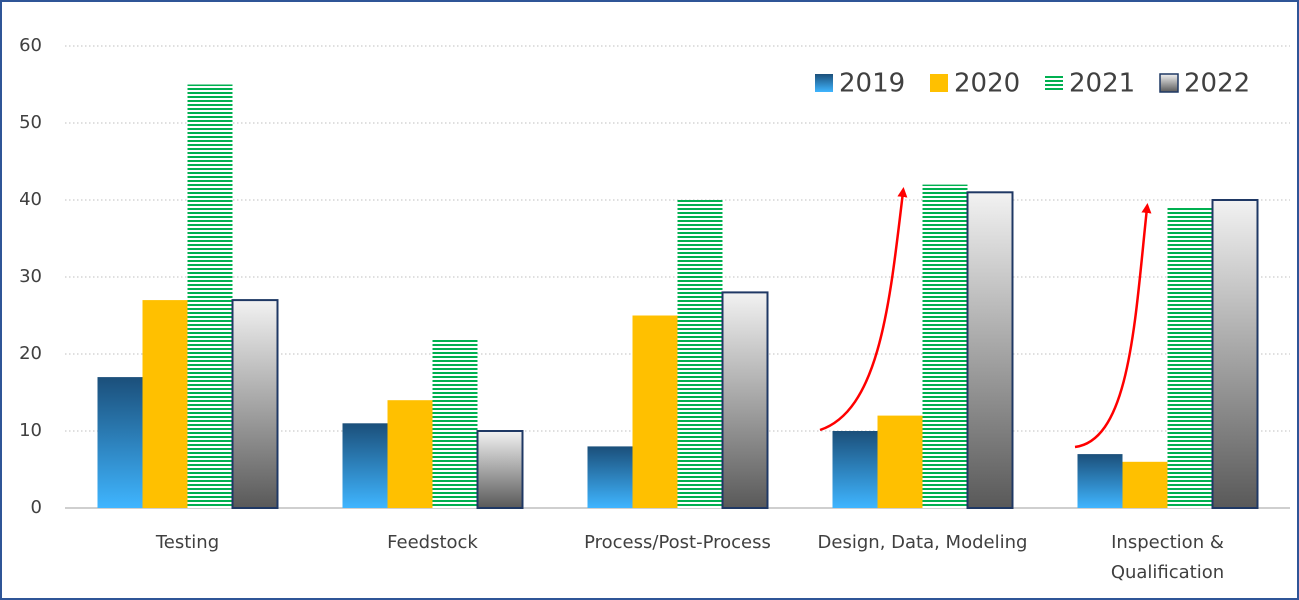  Describe the element at coordinates (432, 542) in the screenshot. I see `x-tick-label: Feedstock` at that location.